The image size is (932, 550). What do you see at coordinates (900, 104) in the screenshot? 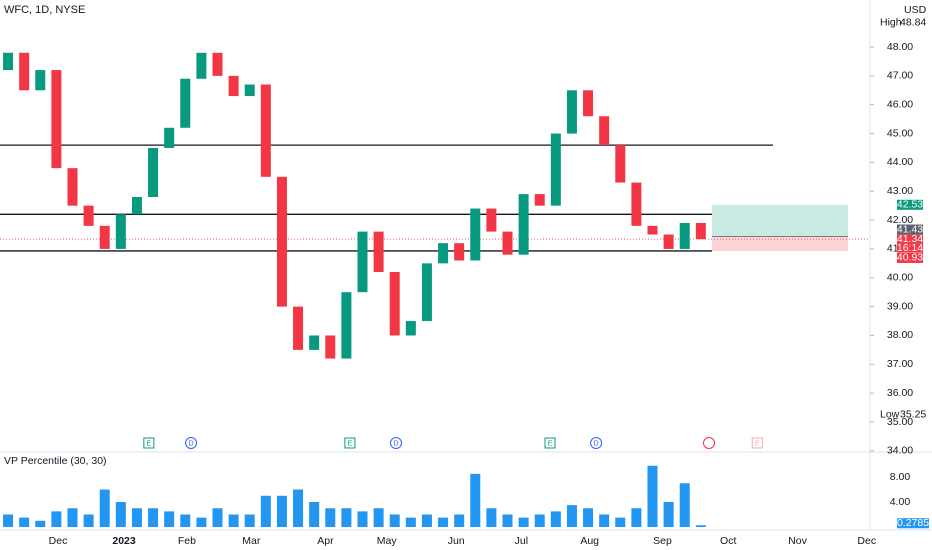
I see `y-tick-label: 46.00` at bounding box center [900, 104].